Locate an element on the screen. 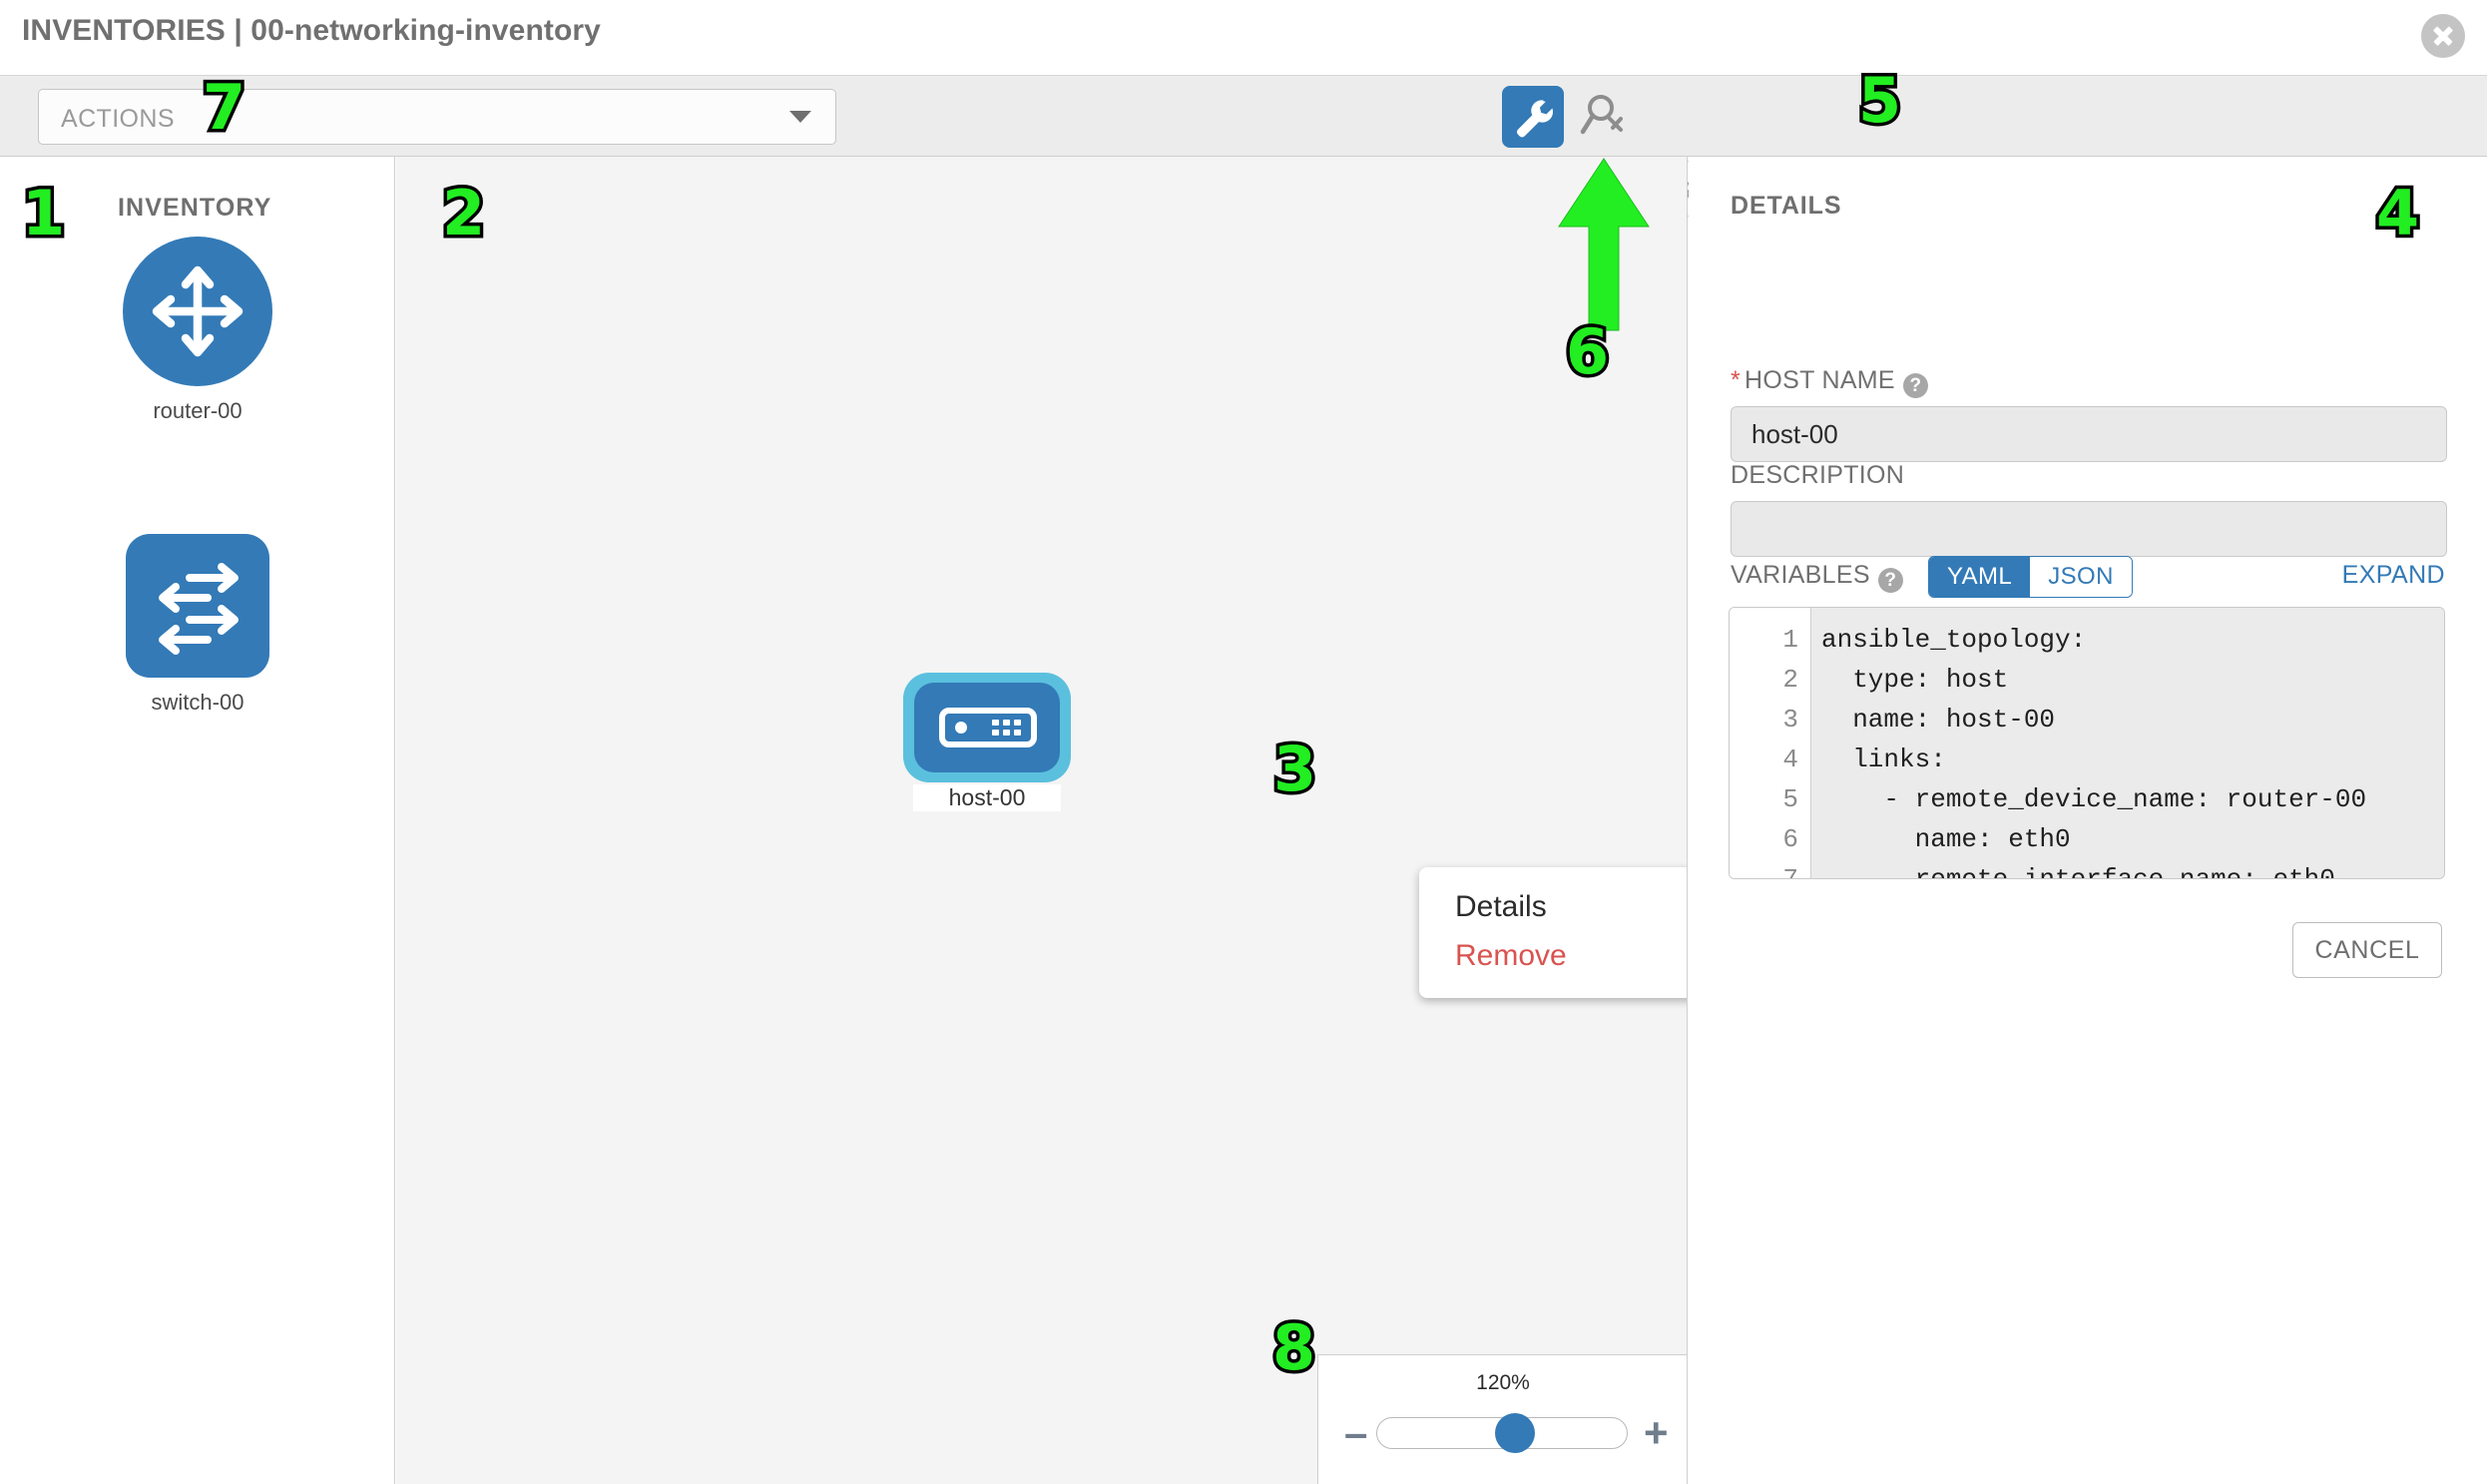  zoom-in-button: + is located at coordinates (1656, 1432).